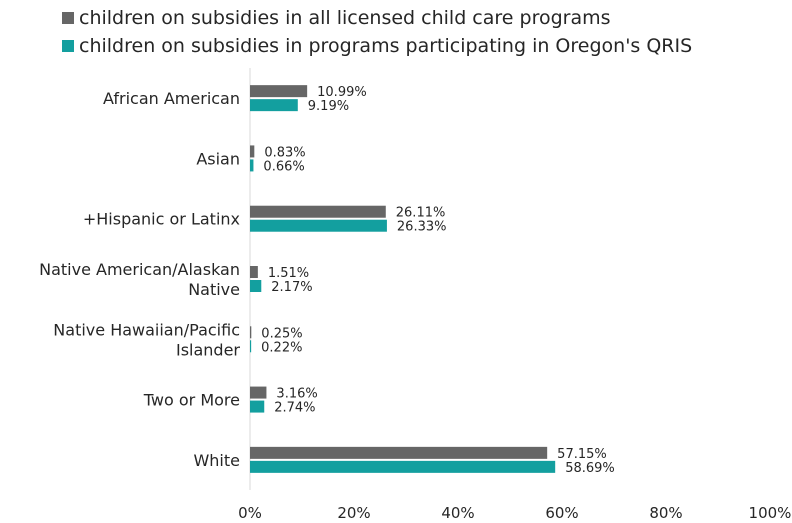 The width and height of the screenshot is (792, 523). Describe the element at coordinates (68, 18) in the screenshot. I see `legend-swatch-all-programs` at that location.